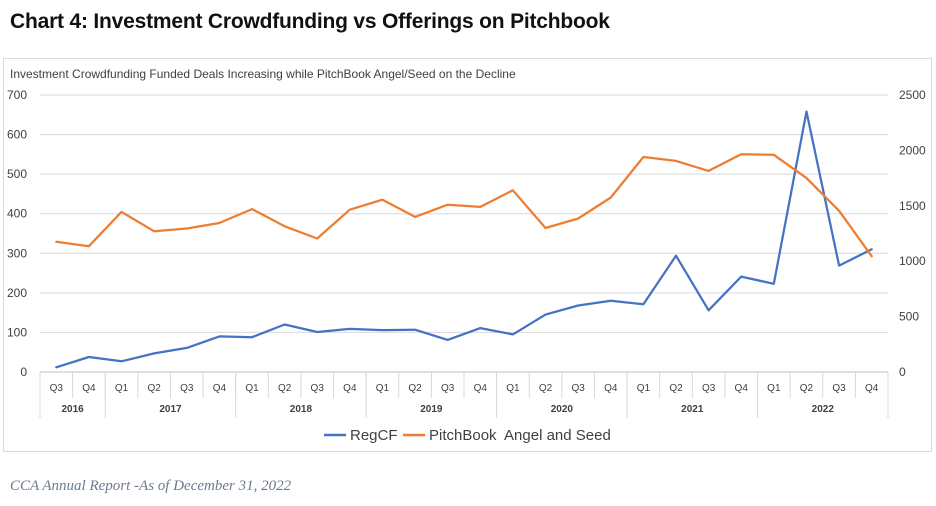 The width and height of the screenshot is (936, 506). What do you see at coordinates (23, 372) in the screenshot?
I see `y-left-tick-label: 0` at bounding box center [23, 372].